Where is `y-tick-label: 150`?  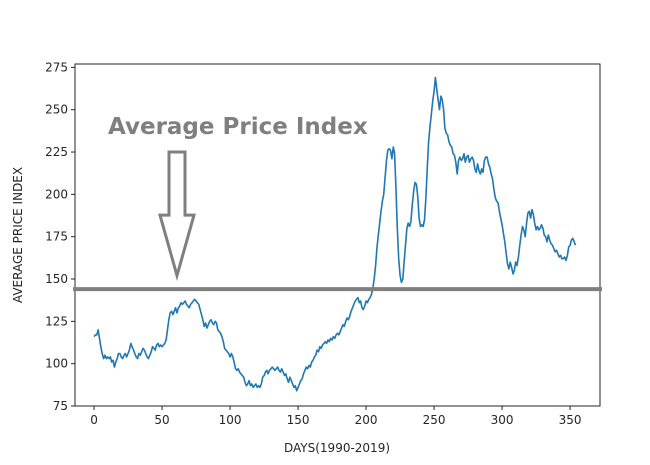
y-tick-label: 150 is located at coordinates (56, 279).